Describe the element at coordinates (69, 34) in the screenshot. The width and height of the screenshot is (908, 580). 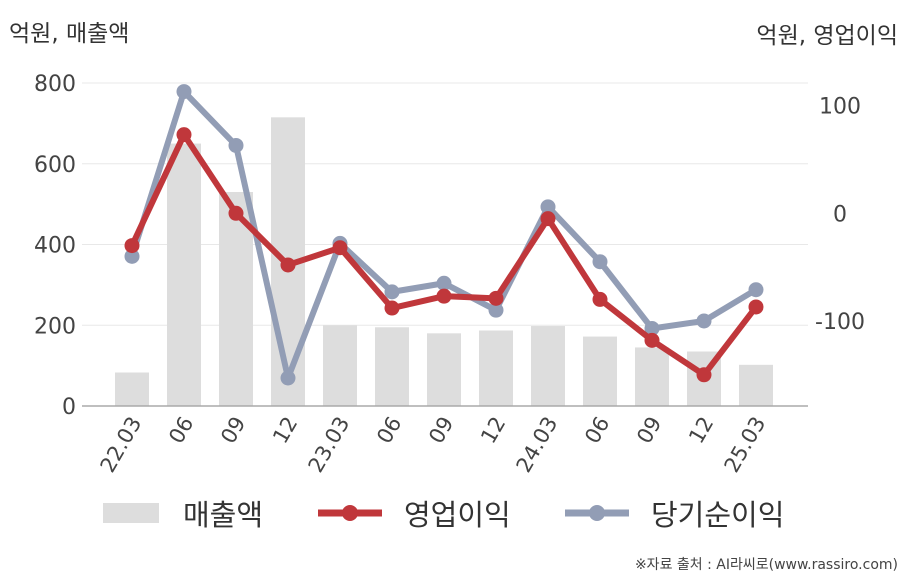
I see `left-axis-unit: 억원, 매출액` at that location.